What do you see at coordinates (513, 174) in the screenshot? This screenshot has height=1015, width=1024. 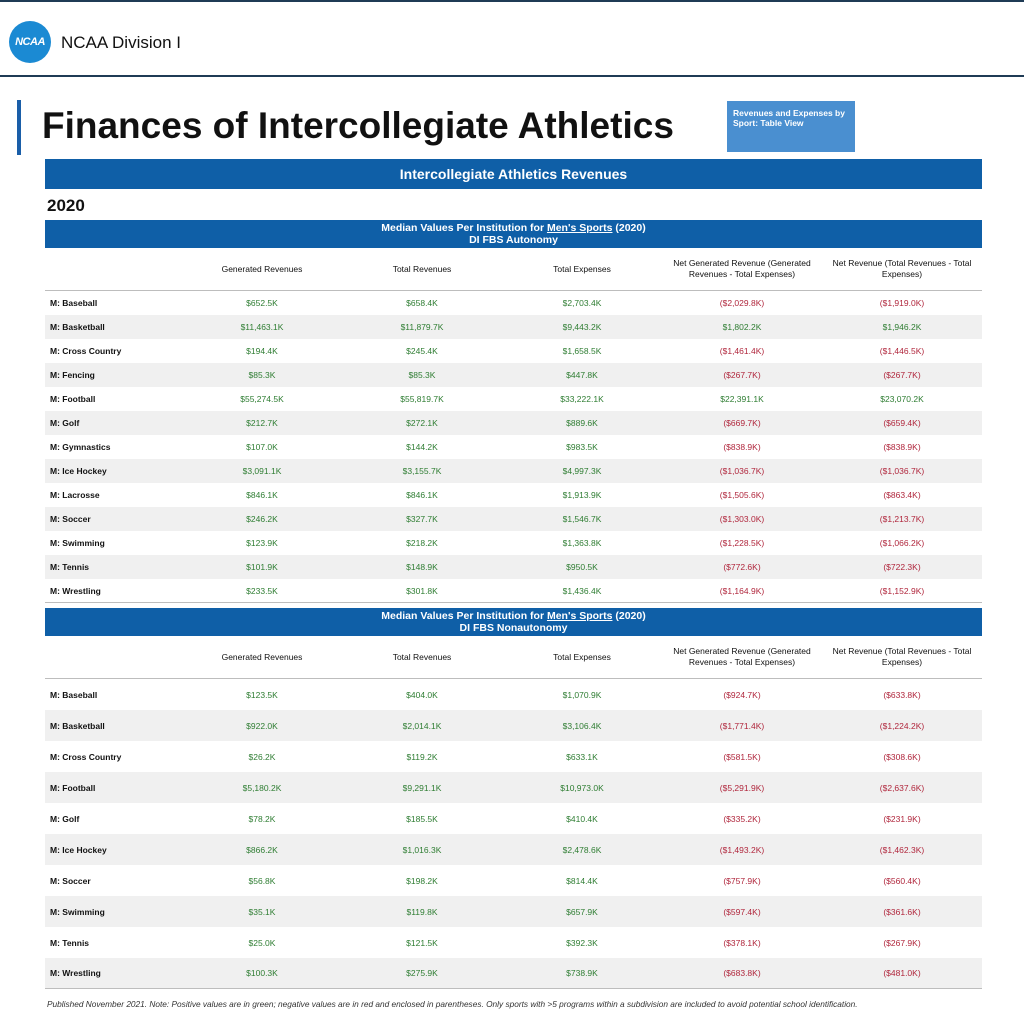 I see `section-banner: Intercollegiate Athletics Revenues` at bounding box center [513, 174].